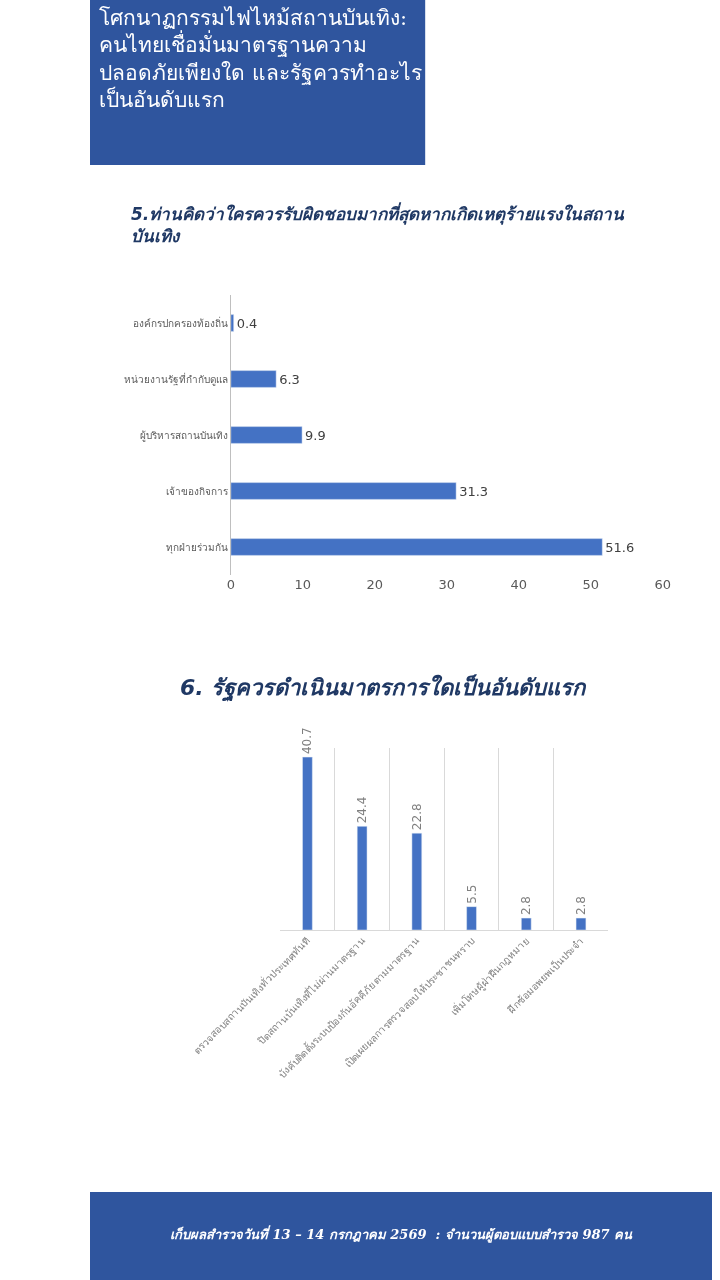 This screenshot has width=720, height=1280. Describe the element at coordinates (416, 817) in the screenshot. I see `data-label: 22.8` at that location.